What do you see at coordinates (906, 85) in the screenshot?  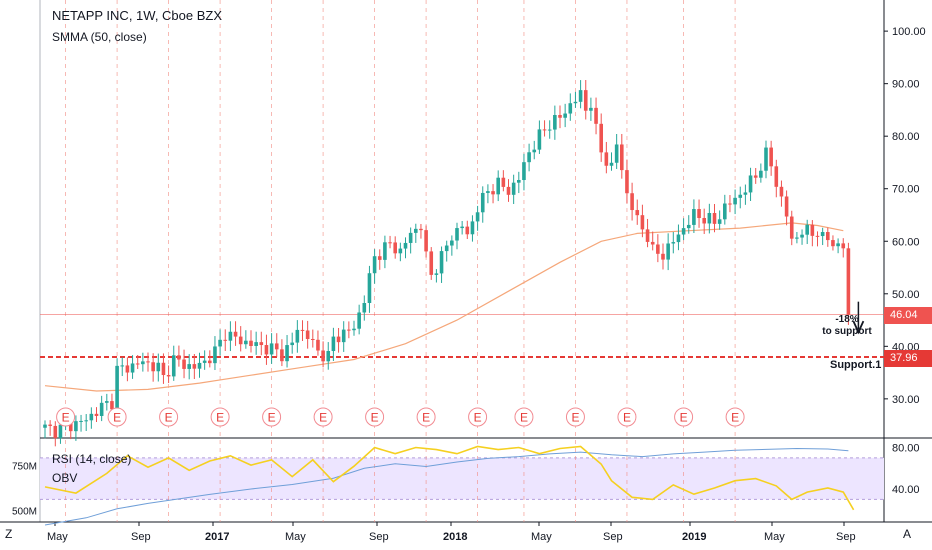 I see `y-tick-label: 90.00` at bounding box center [906, 85].